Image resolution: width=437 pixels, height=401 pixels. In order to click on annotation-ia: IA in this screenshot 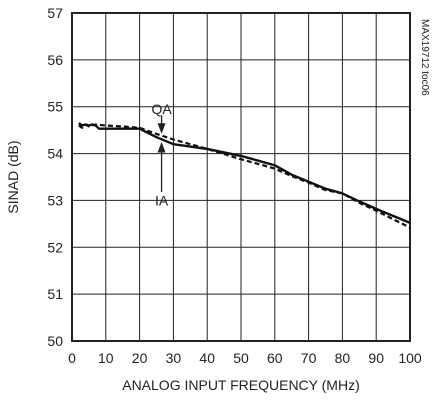, I will do `click(162, 200)`.